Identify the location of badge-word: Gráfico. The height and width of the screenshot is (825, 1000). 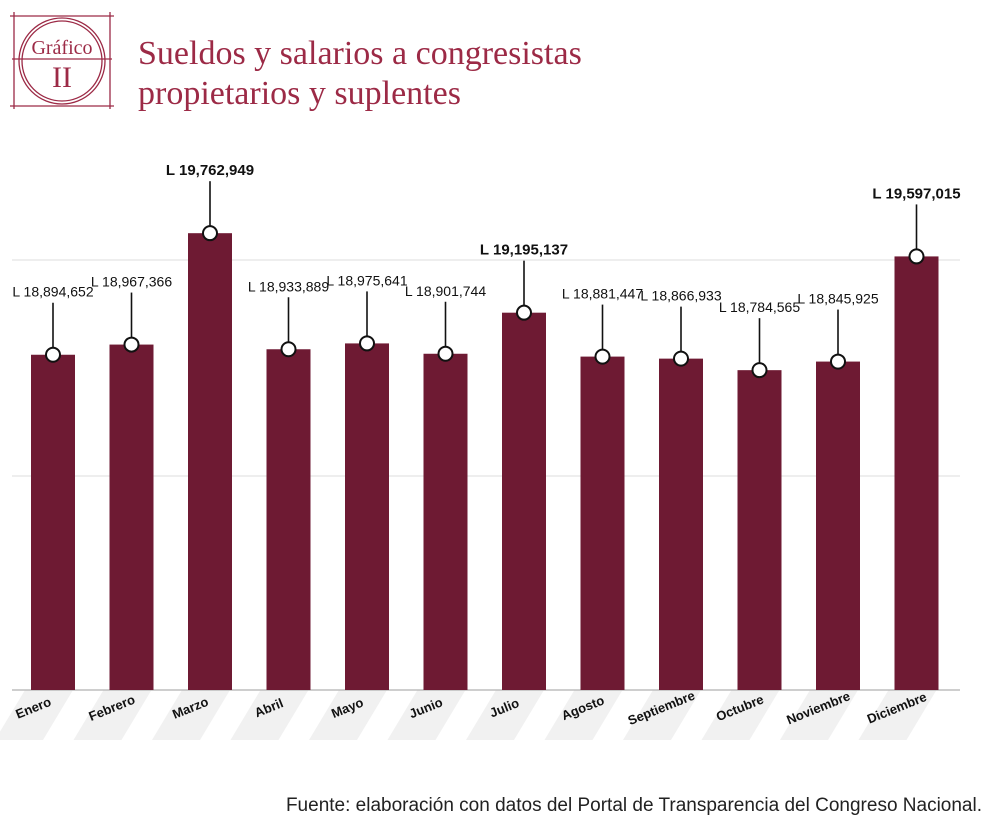
(61, 48).